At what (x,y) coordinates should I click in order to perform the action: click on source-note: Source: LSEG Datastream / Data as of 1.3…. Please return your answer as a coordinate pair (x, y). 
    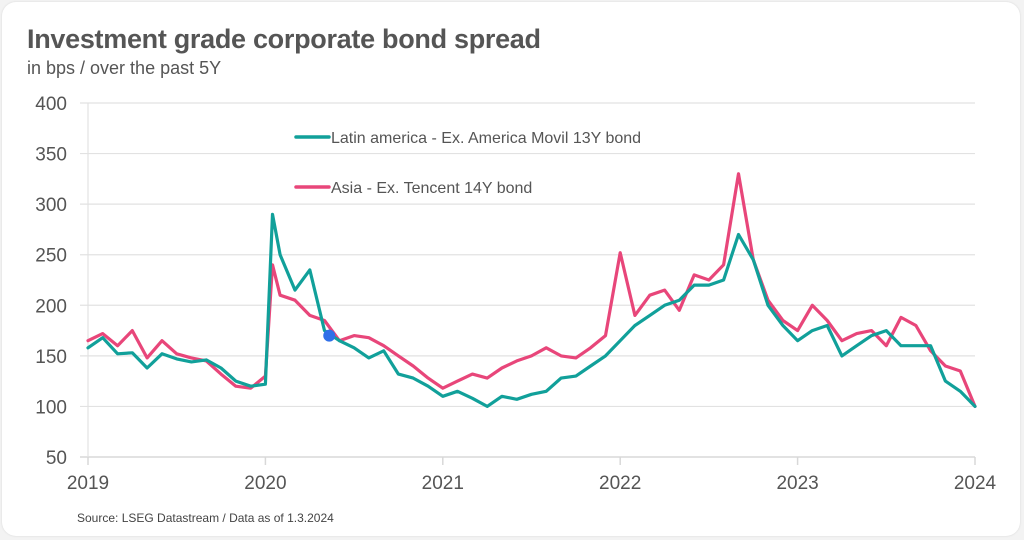
    Looking at the image, I should click on (205, 518).